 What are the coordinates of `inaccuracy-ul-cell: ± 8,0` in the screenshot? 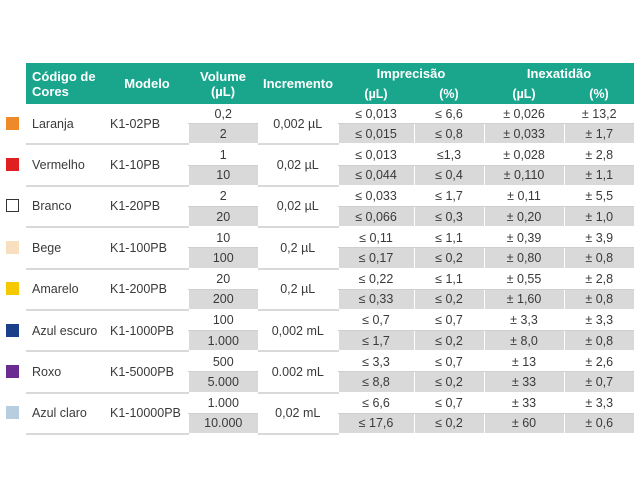 It's located at (523, 341).